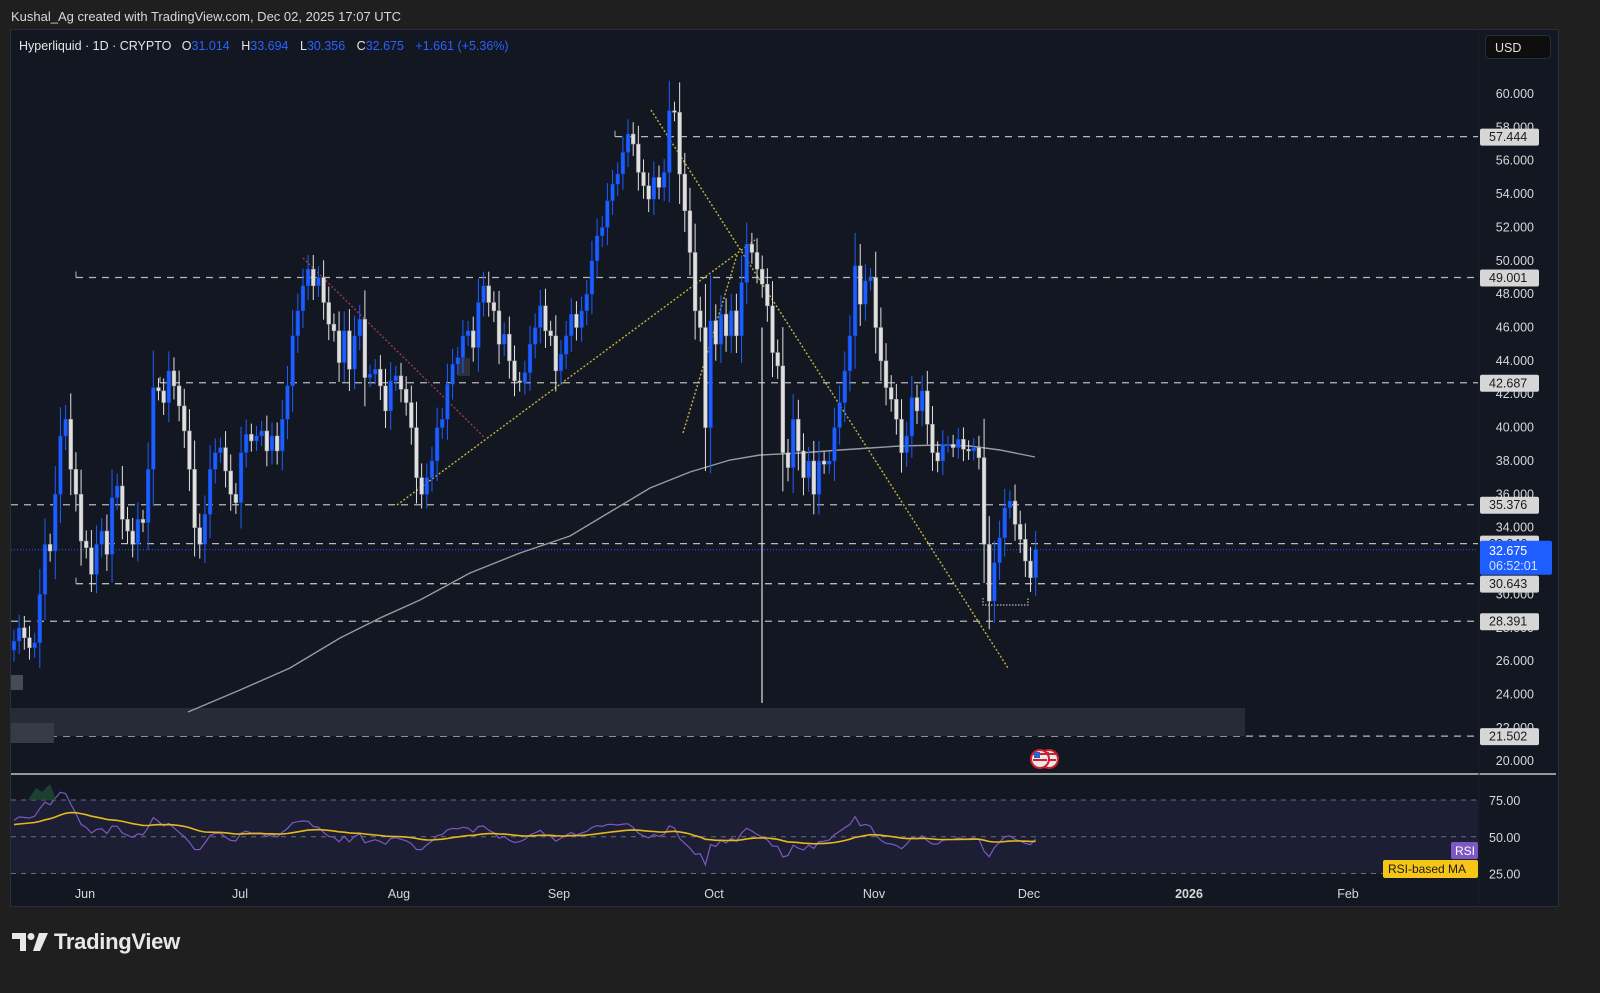 This screenshot has width=1600, height=993. What do you see at coordinates (1515, 694) in the screenshot?
I see `price-tick: 24.000` at bounding box center [1515, 694].